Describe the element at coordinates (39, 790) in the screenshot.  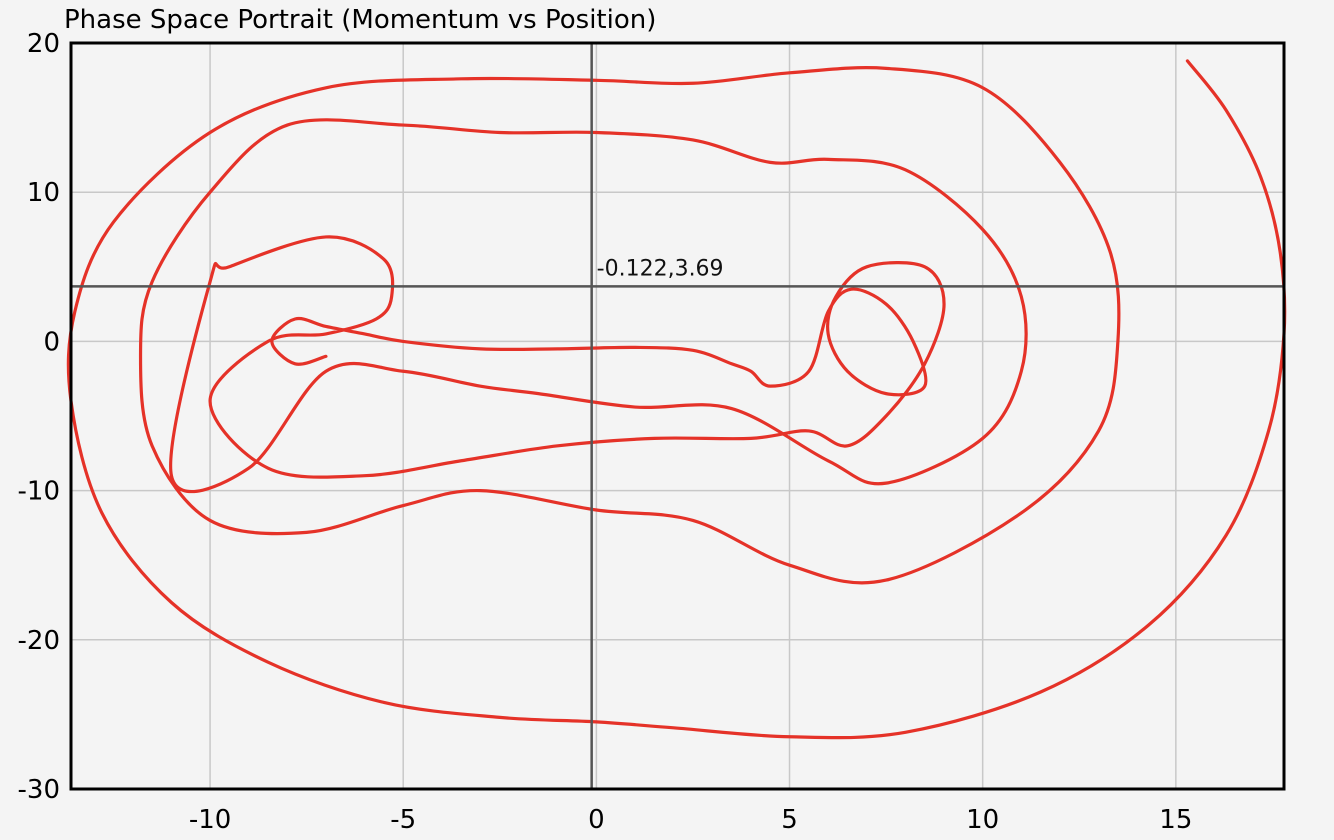
I see `y-tick-label: -30` at that location.